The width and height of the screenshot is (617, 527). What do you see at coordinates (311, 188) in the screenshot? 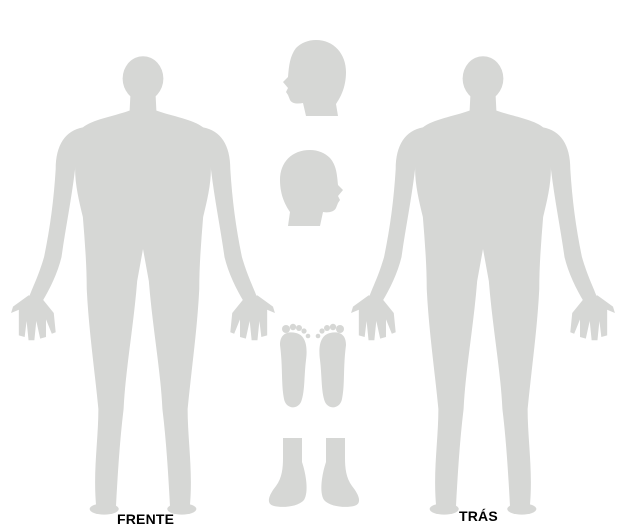
I see `head-right-profile` at bounding box center [311, 188].